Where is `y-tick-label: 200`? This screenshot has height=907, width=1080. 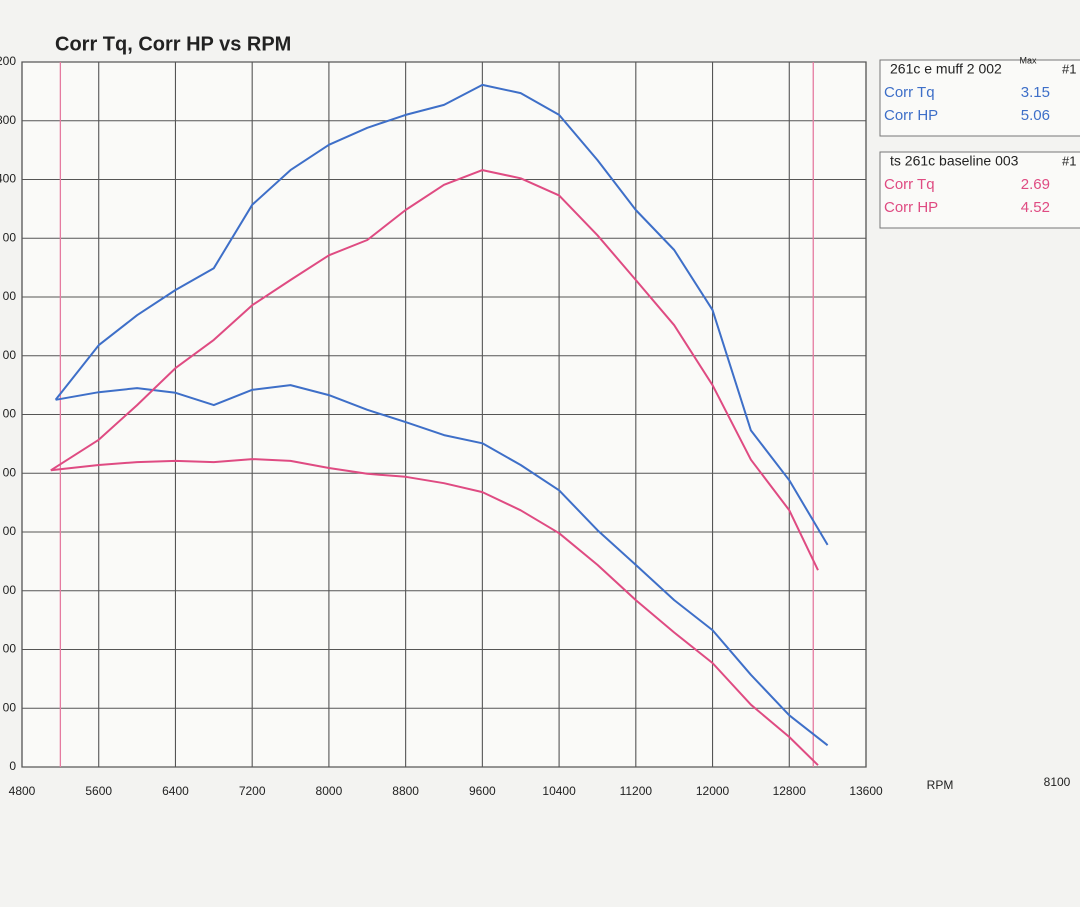
y-tick-label: 200 is located at coordinates (8, 61).